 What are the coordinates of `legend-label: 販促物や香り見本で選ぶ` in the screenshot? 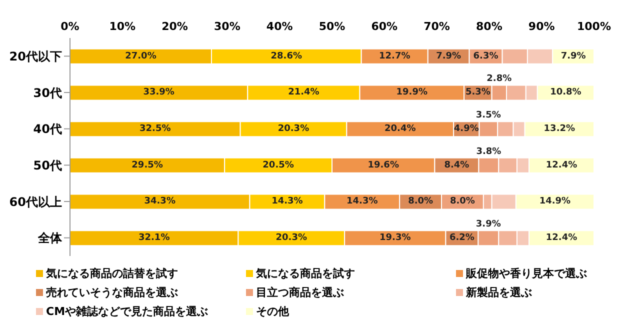 It's located at (526, 273).